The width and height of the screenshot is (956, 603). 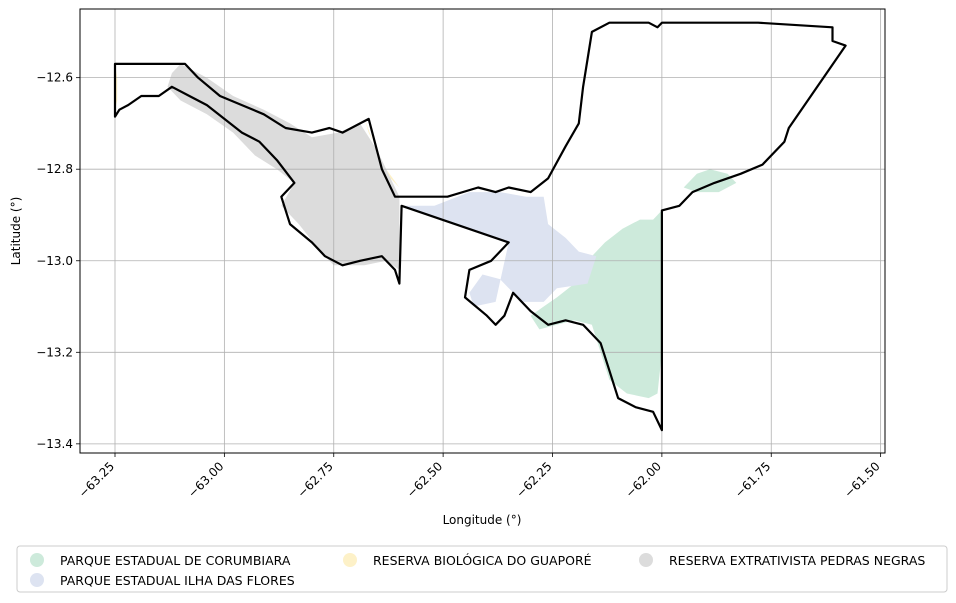 I want to click on y-axis-label: Latitude (°), so click(x=16, y=231).